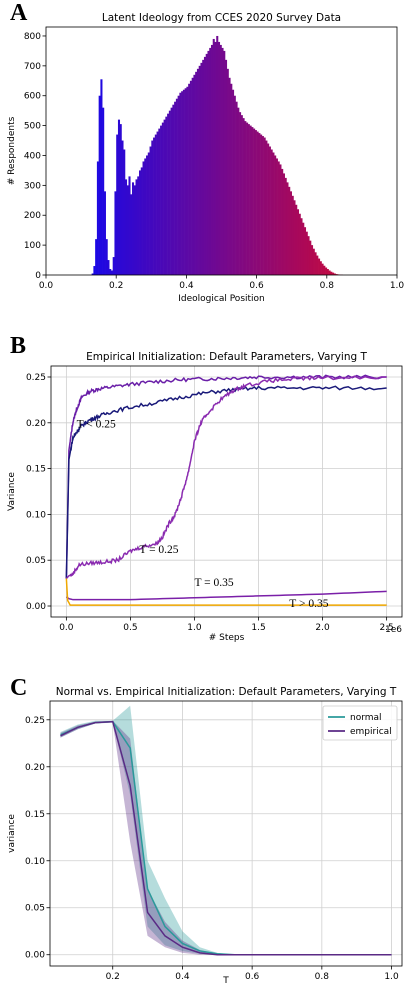 This screenshot has height=990, width=415. Describe the element at coordinates (12, 491) in the screenshot. I see `y-axis-label: Variance` at that location.